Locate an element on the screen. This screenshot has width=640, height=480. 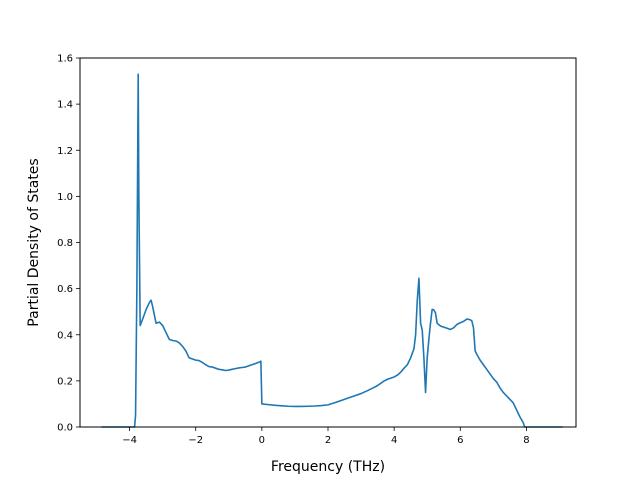
y-axis-label: Partial Density of States is located at coordinates (34, 242).